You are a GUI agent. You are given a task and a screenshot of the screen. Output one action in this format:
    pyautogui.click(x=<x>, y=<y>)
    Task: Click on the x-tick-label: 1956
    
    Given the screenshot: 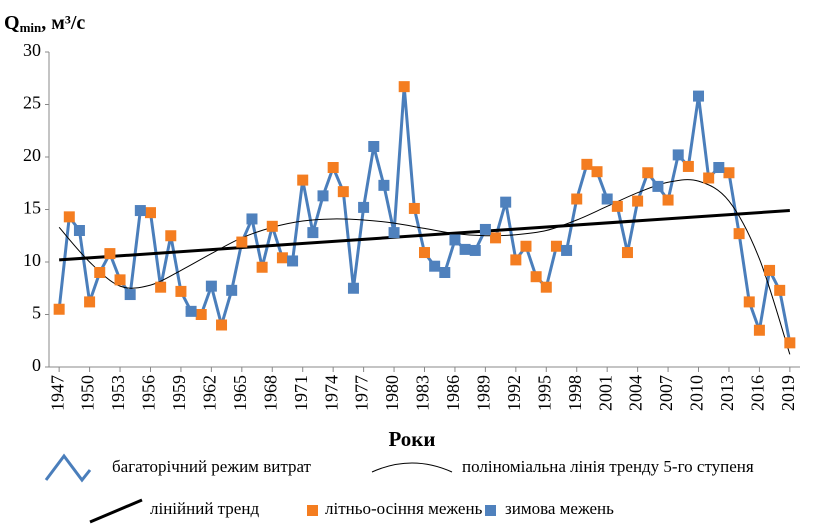 What is the action you would take?
    pyautogui.click(x=149, y=393)
    